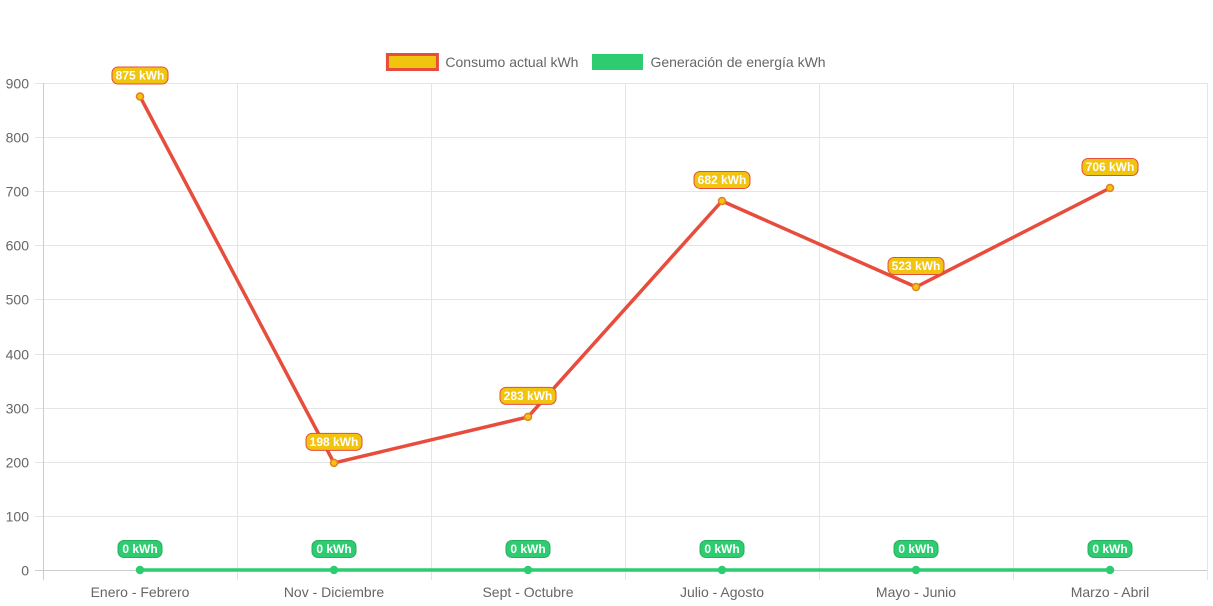 The width and height of the screenshot is (1213, 606). What do you see at coordinates (527, 592) in the screenshot?
I see `x-tick-label: Sept - Octubre` at bounding box center [527, 592].